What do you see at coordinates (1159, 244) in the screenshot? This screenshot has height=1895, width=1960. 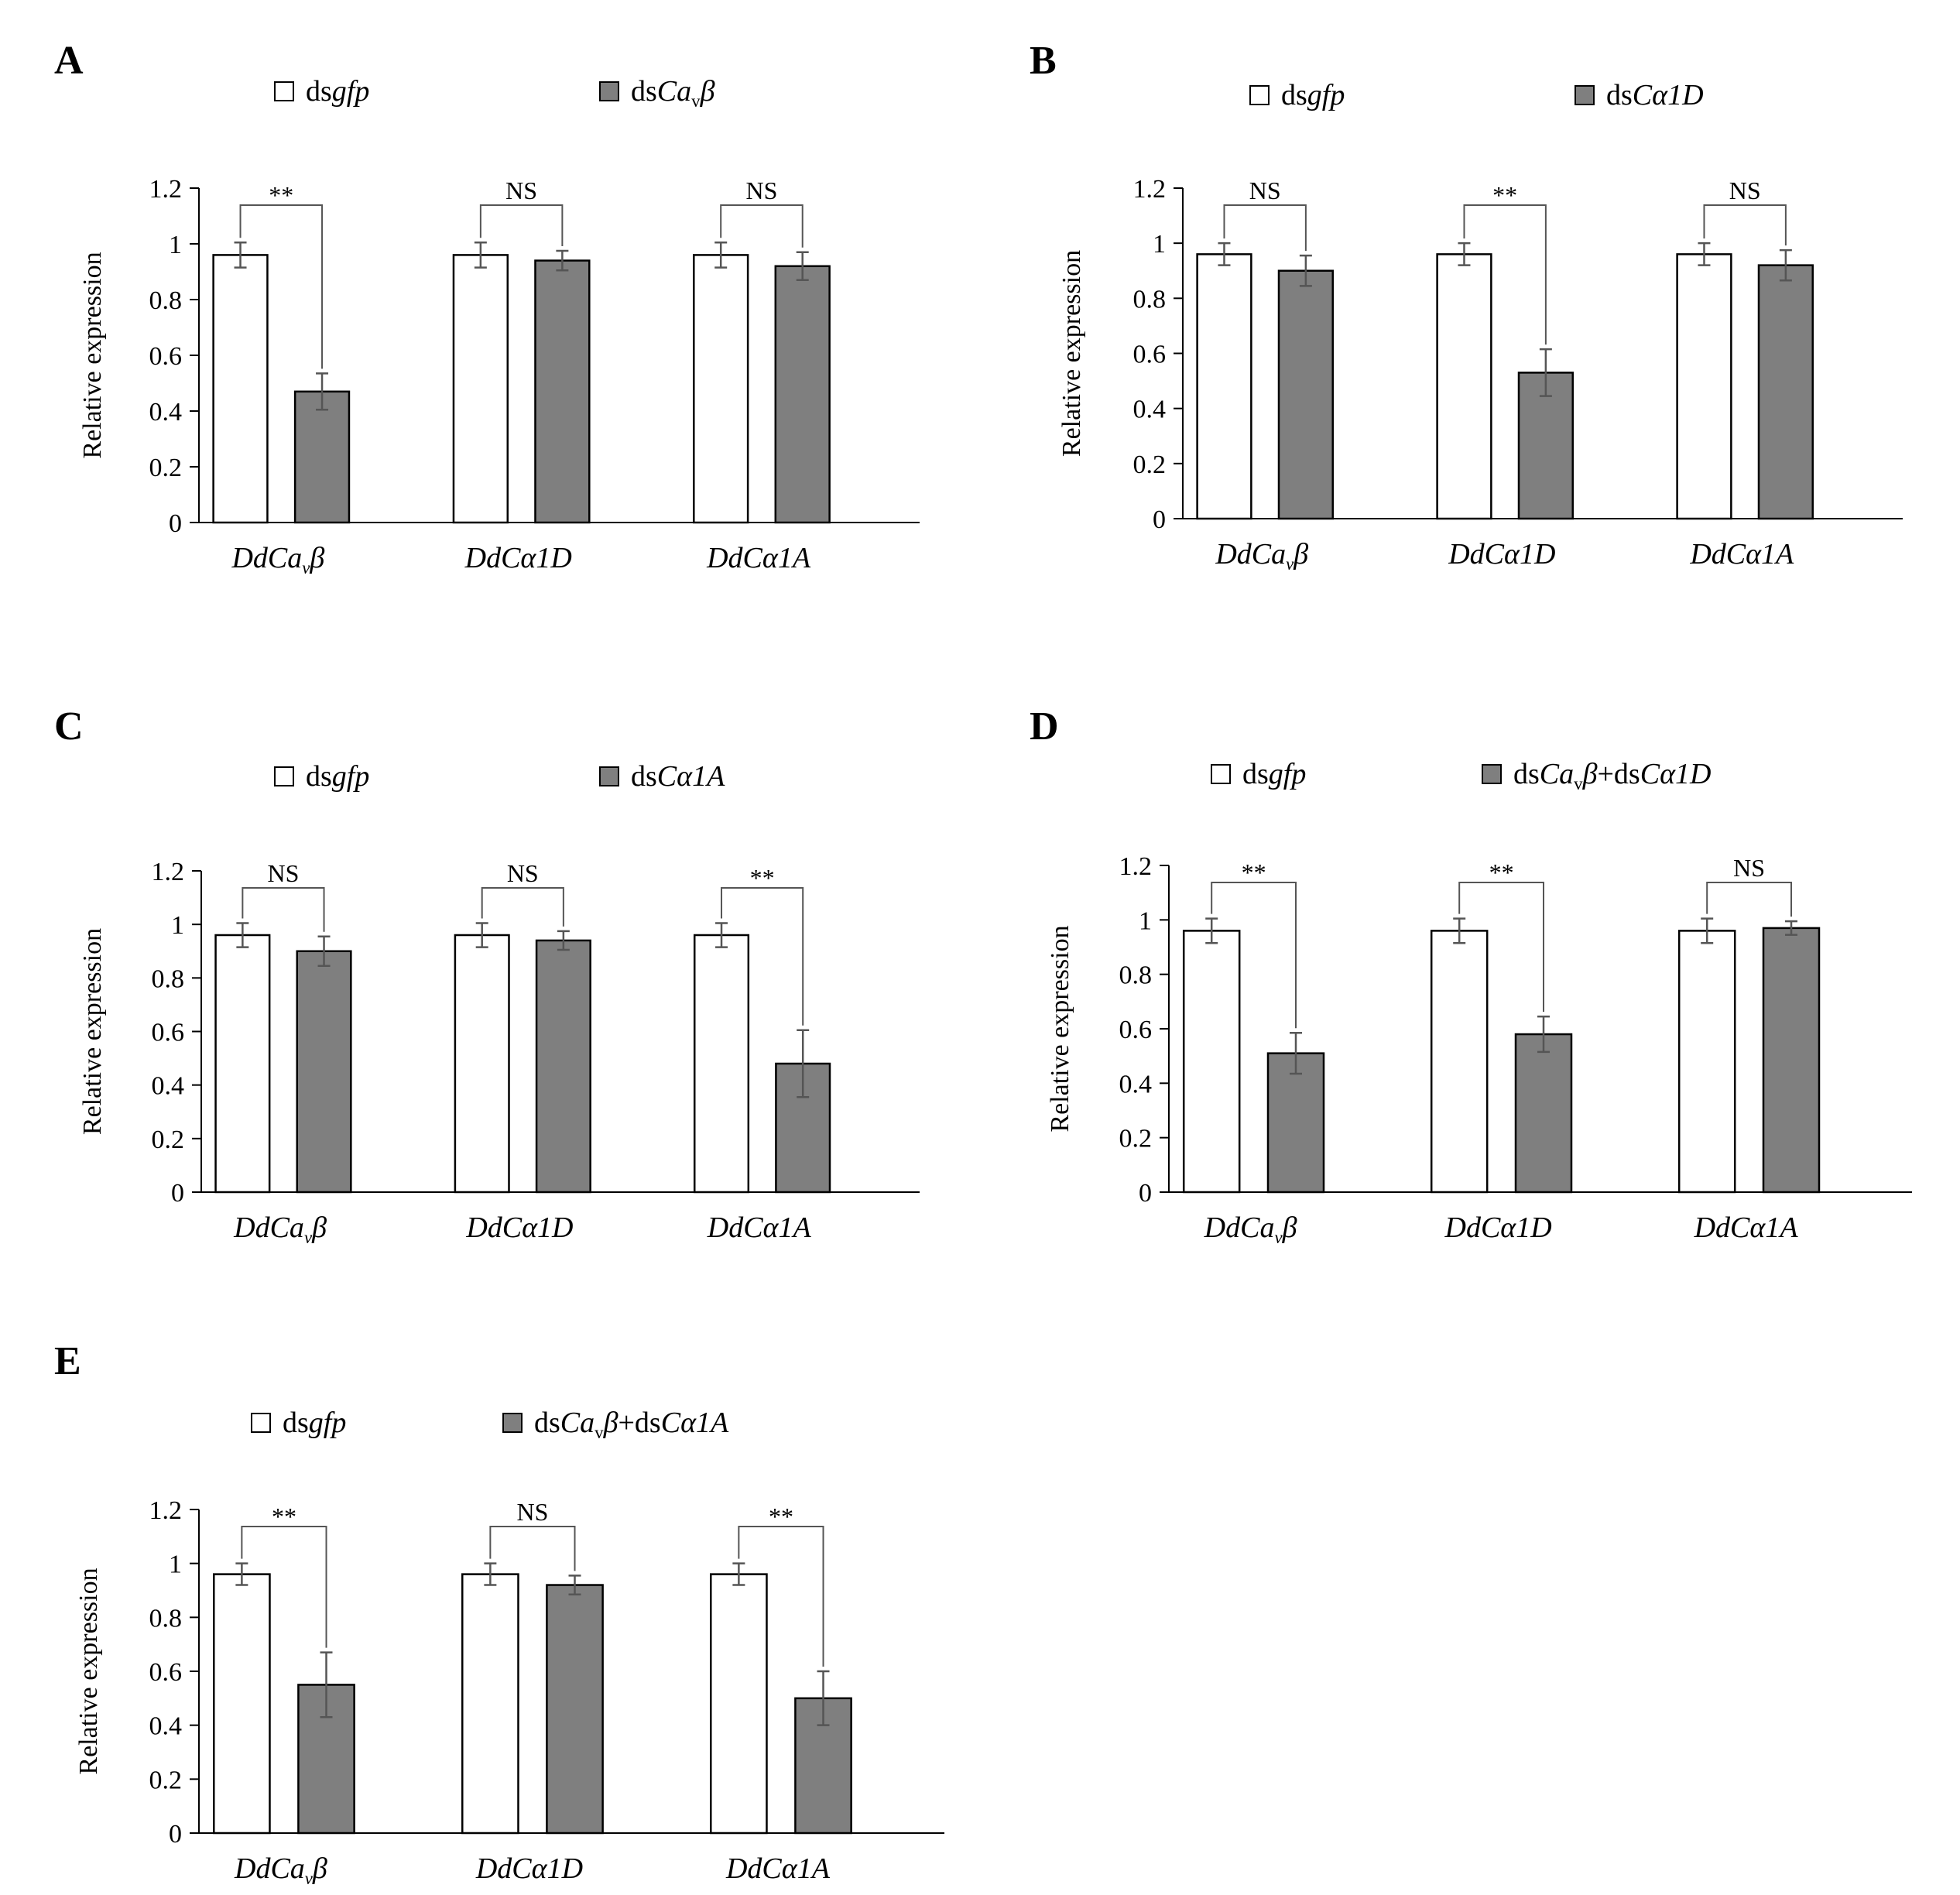 I see `y-tick-label: 1` at bounding box center [1159, 244].